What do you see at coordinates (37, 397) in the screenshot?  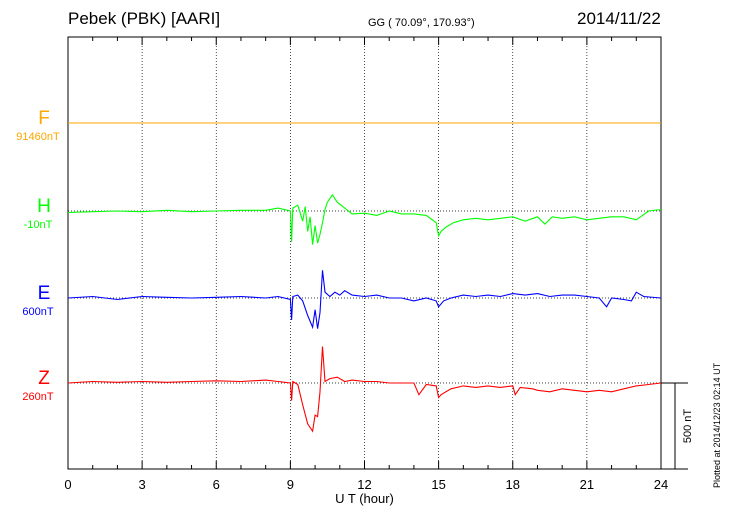 I see `baseline-value-z: 260nT` at bounding box center [37, 397].